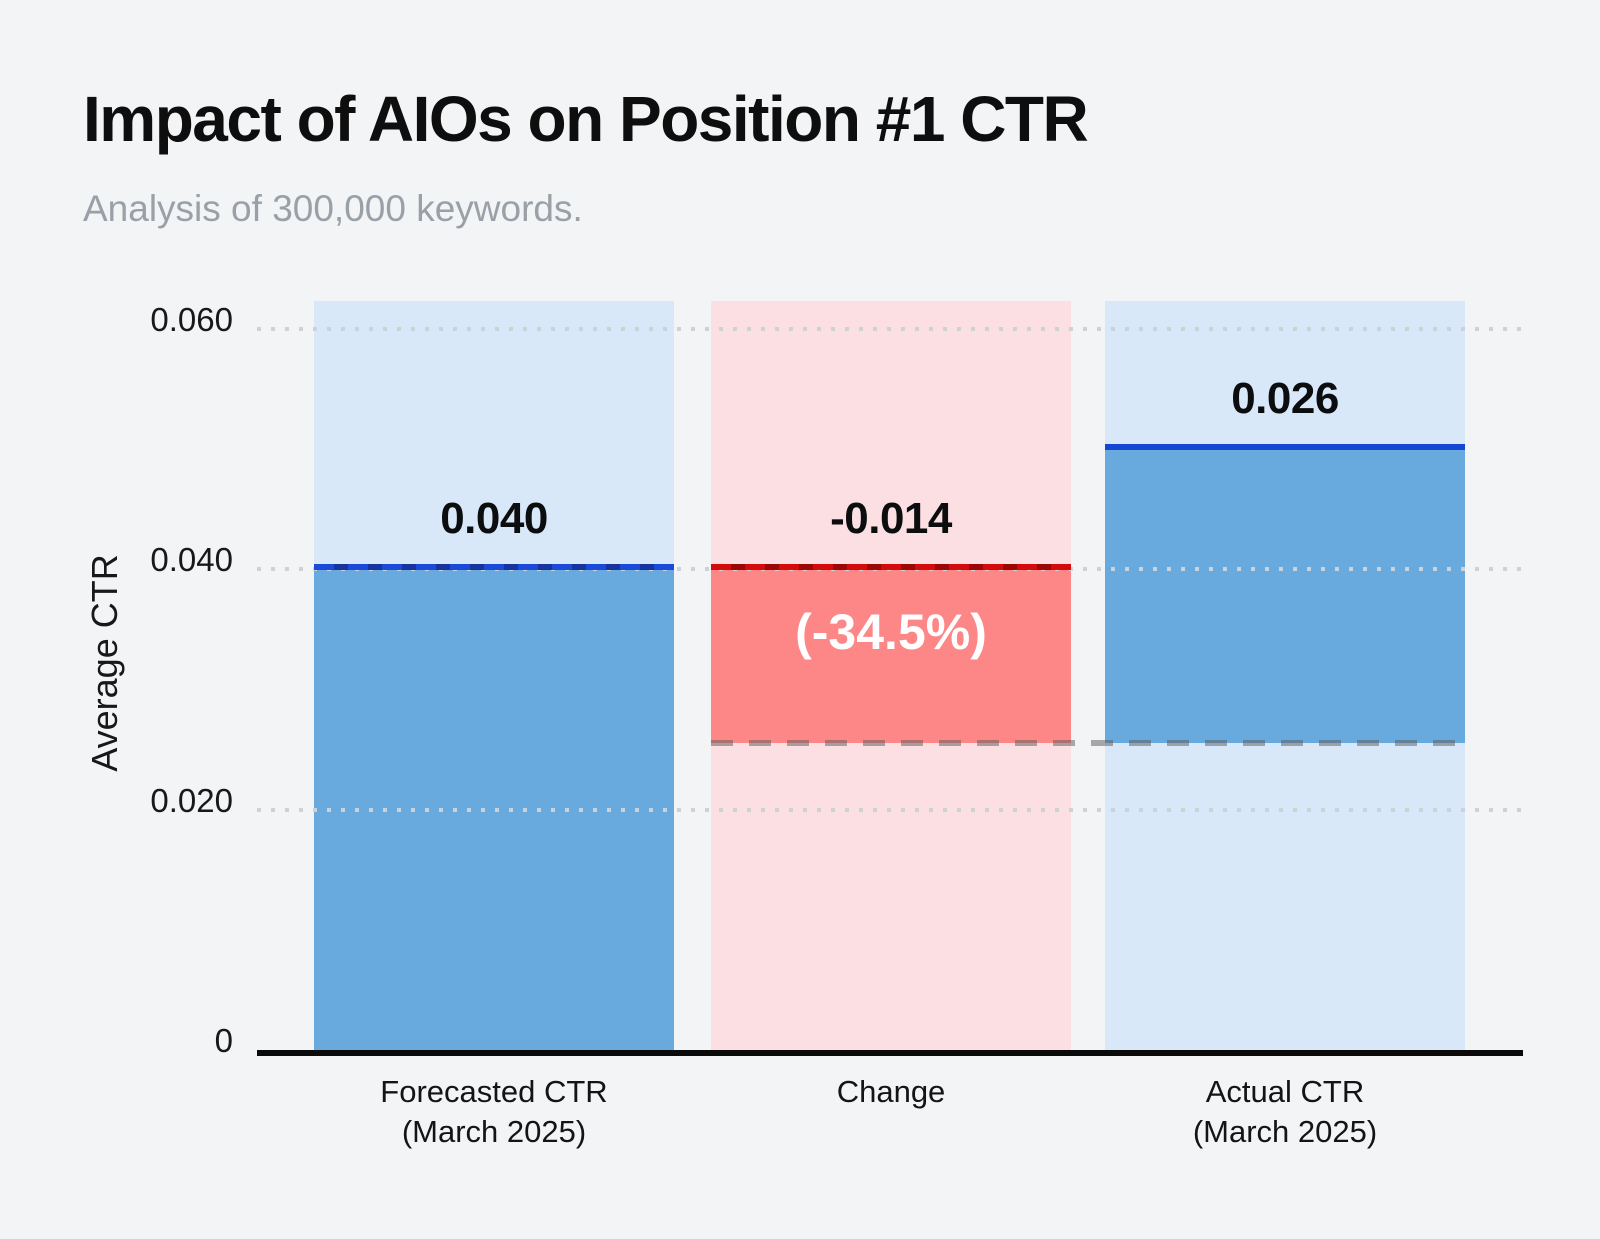 The image size is (1600, 1239). What do you see at coordinates (890, 328) in the screenshot?
I see `gridline-0.060` at bounding box center [890, 328].